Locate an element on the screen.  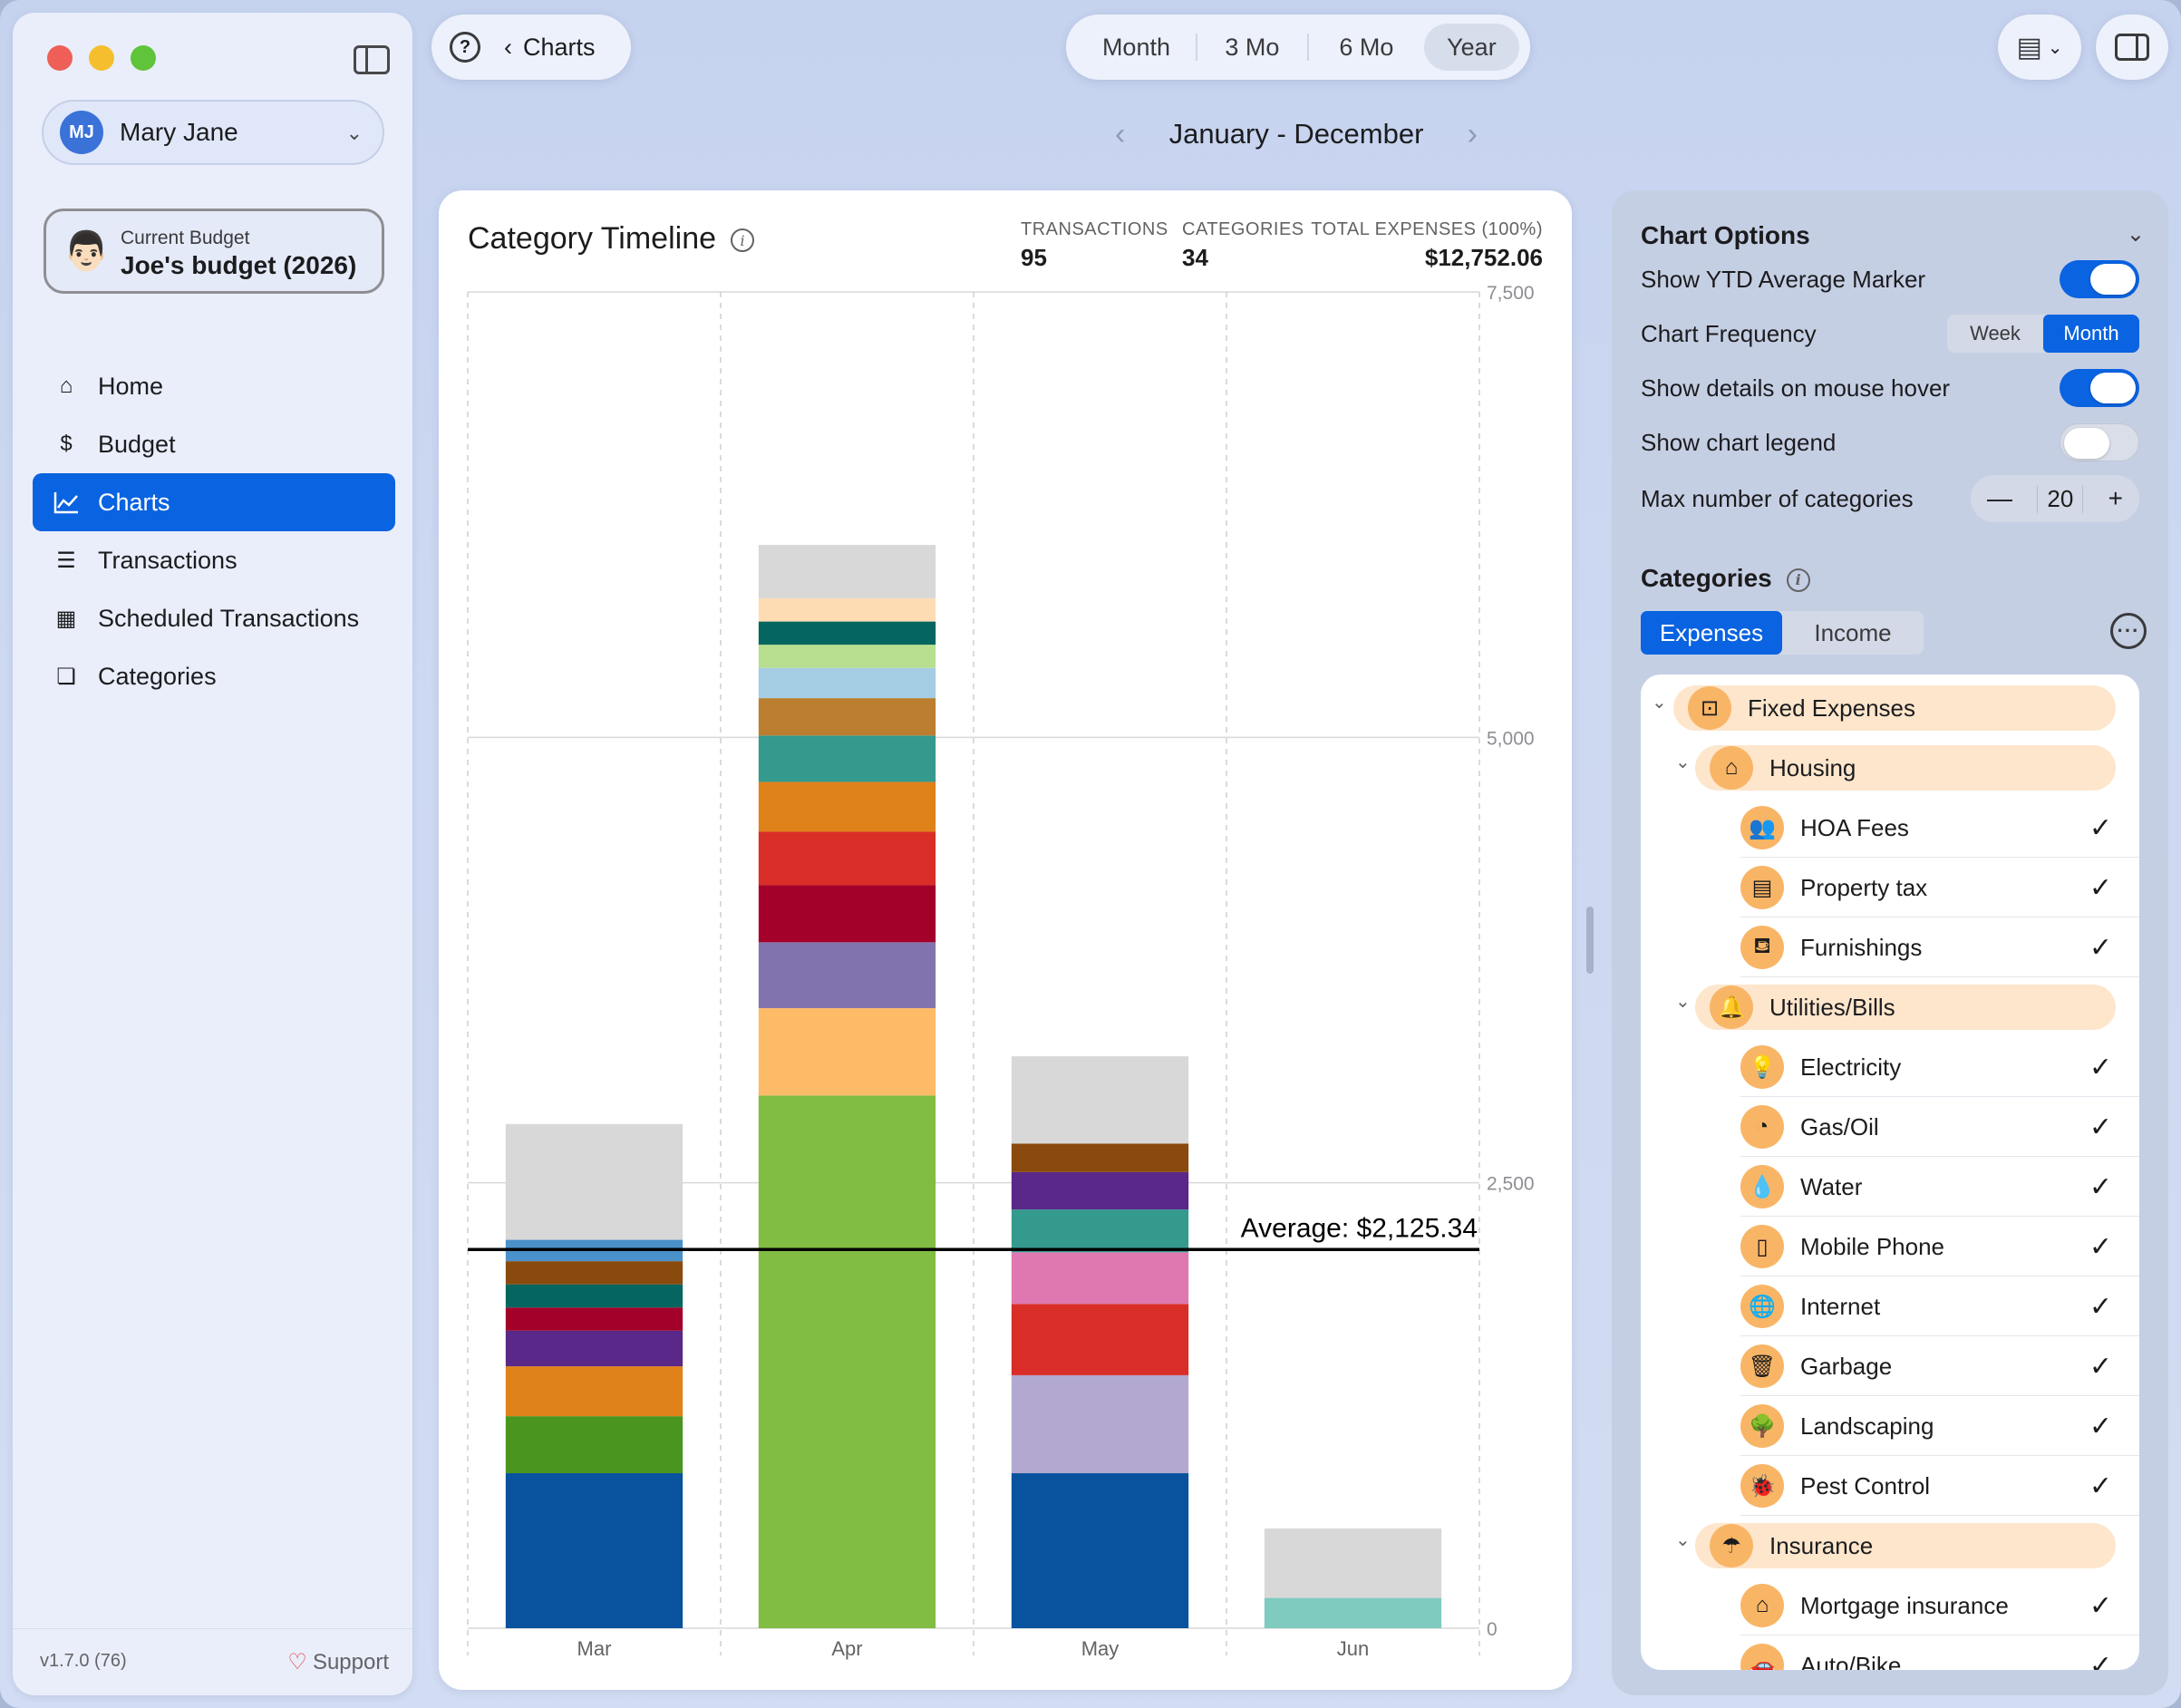
sidebar-toggle-icon is located at coordinates (372, 59).